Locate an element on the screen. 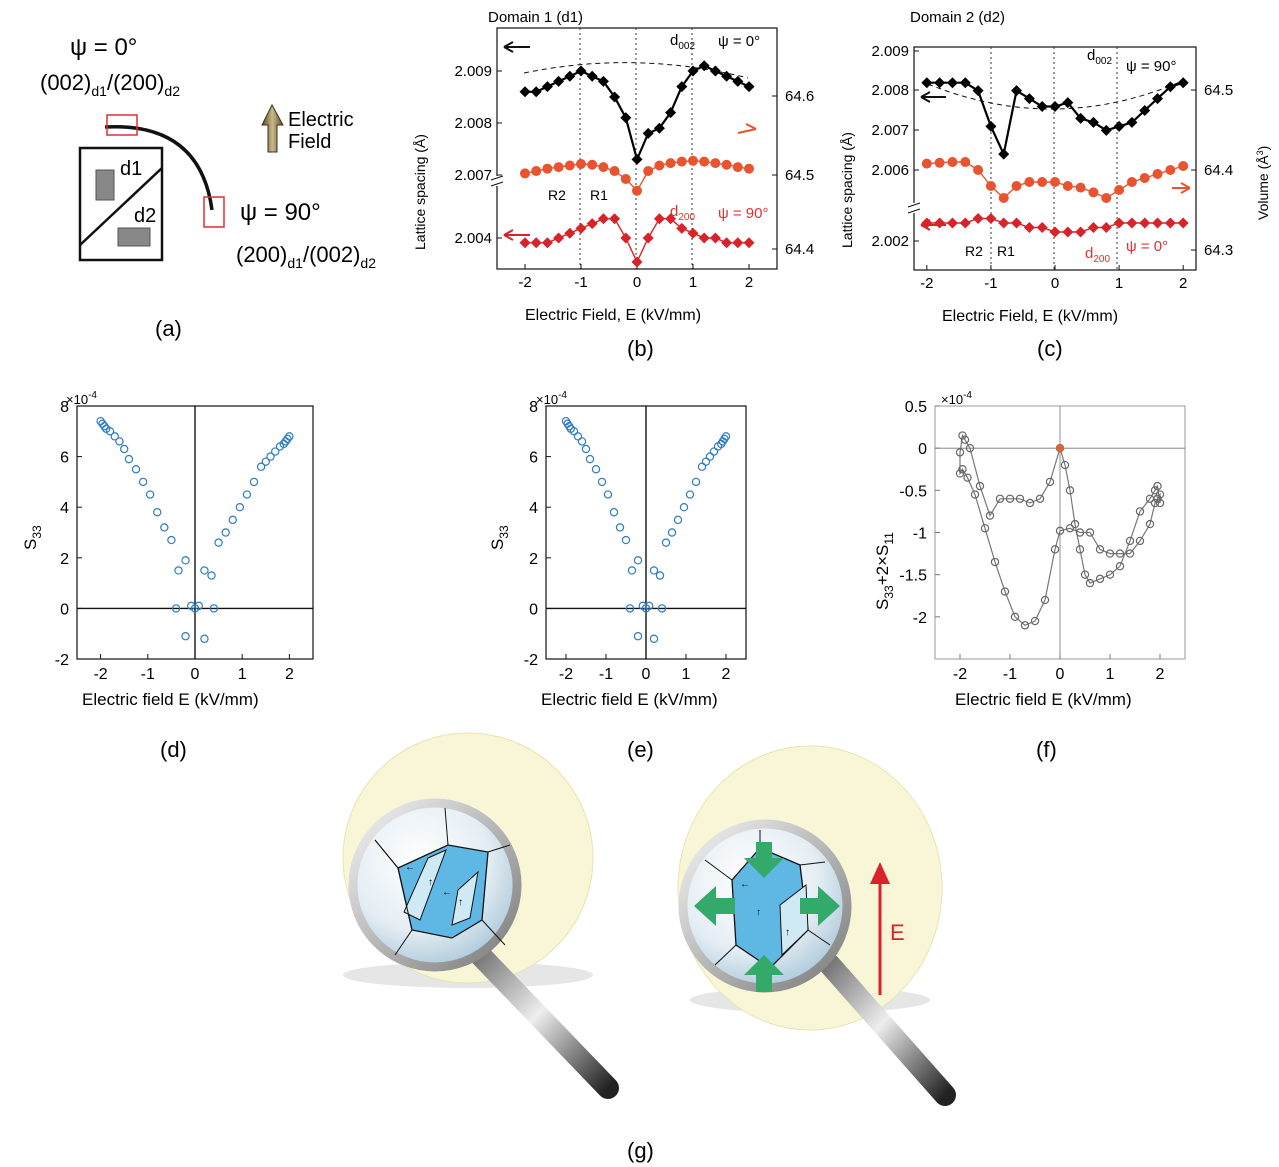  panel-c-psi-top: ψ = 90° is located at coordinates (1151, 66).